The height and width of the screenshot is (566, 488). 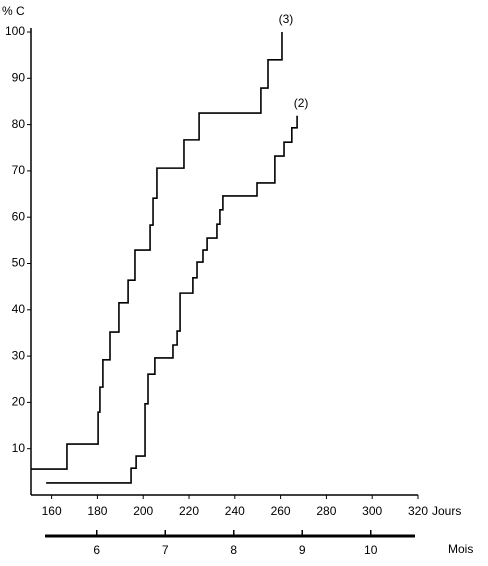 What do you see at coordinates (19, 448) in the screenshot?
I see `y-tick-label: 10` at bounding box center [19, 448].